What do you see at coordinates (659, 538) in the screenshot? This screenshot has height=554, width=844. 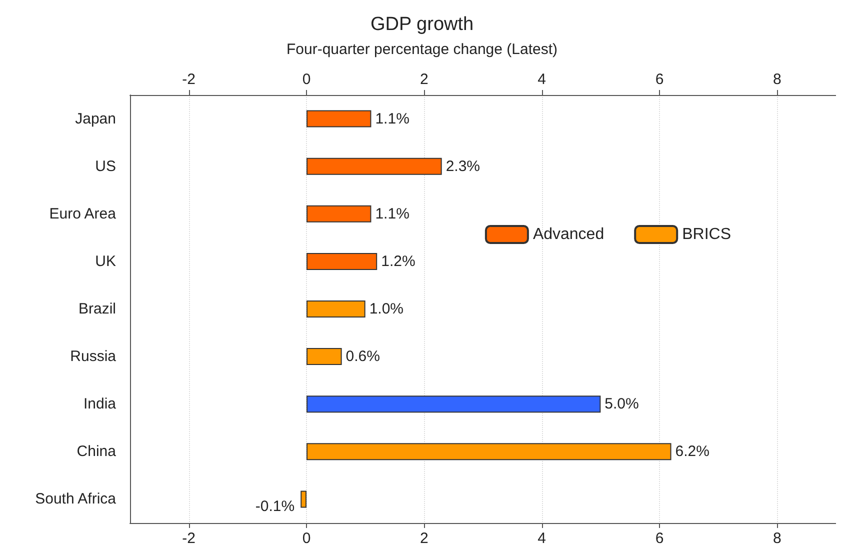 I see `x-tick-label: 6` at bounding box center [659, 538].